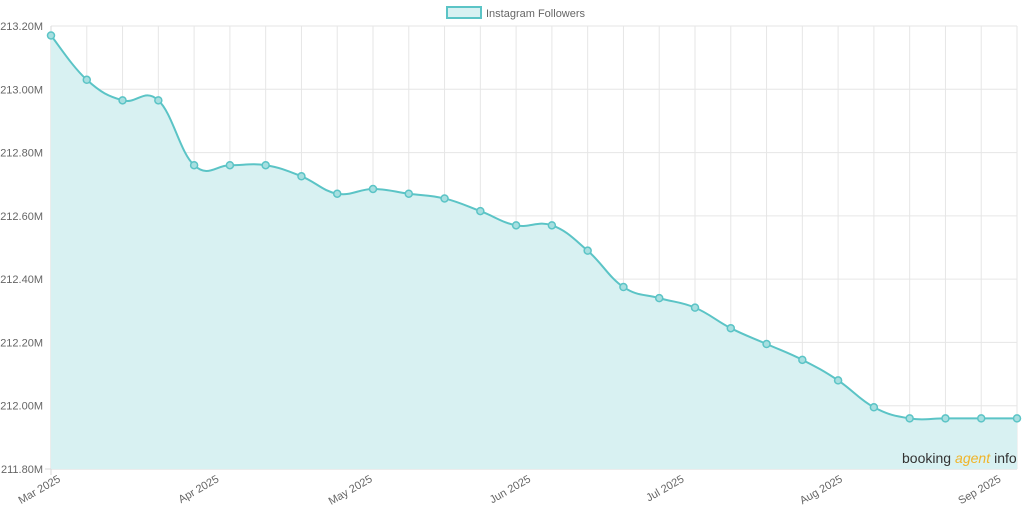 The width and height of the screenshot is (1024, 512). Describe the element at coordinates (979, 490) in the screenshot. I see `x-tick-label: Sep 2025` at that location.